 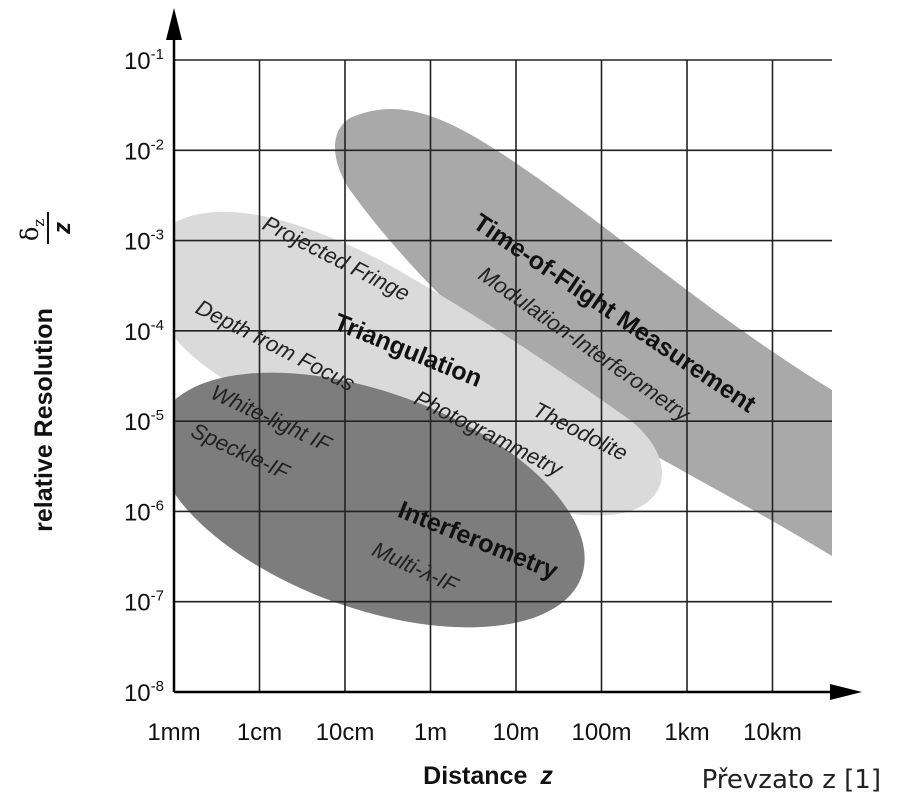 I want to click on x-tick-label: 100m, so click(x=601, y=732).